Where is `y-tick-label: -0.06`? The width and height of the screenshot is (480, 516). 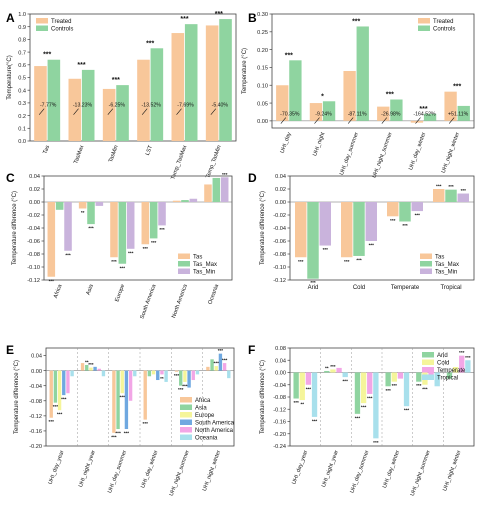
y-tick-label: -0.06 is located at coordinates (279, 242).